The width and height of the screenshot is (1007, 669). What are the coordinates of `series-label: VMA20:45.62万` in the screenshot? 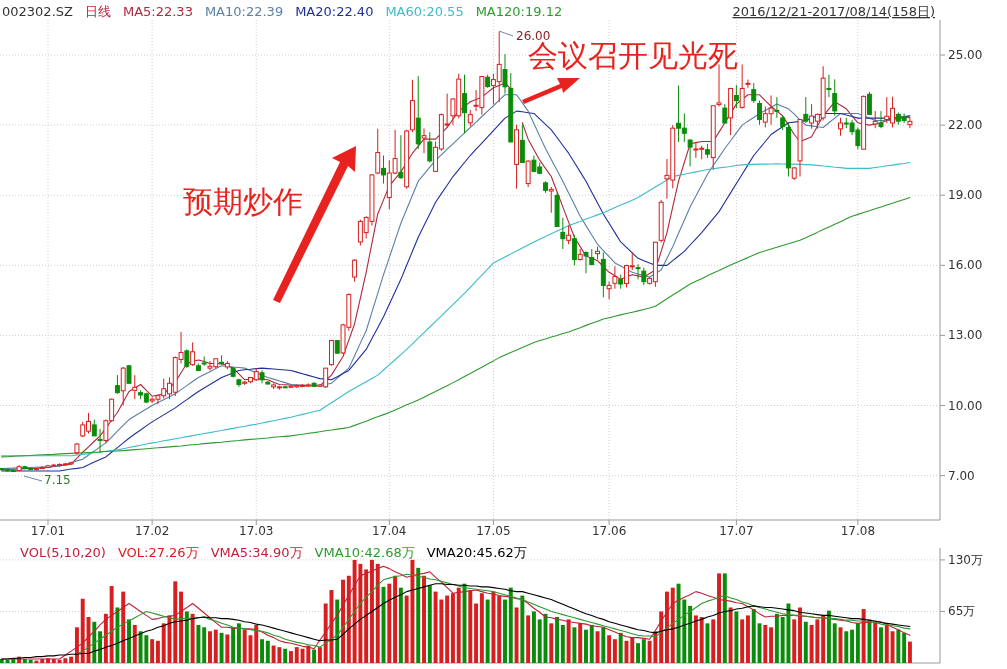 It's located at (476, 552).